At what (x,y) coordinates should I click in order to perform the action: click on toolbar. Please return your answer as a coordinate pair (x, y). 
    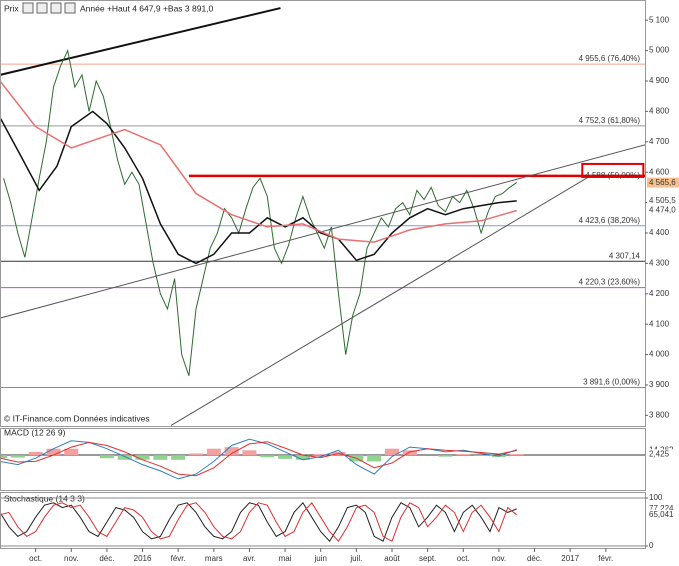
    Looking at the image, I should click on (49, 8).